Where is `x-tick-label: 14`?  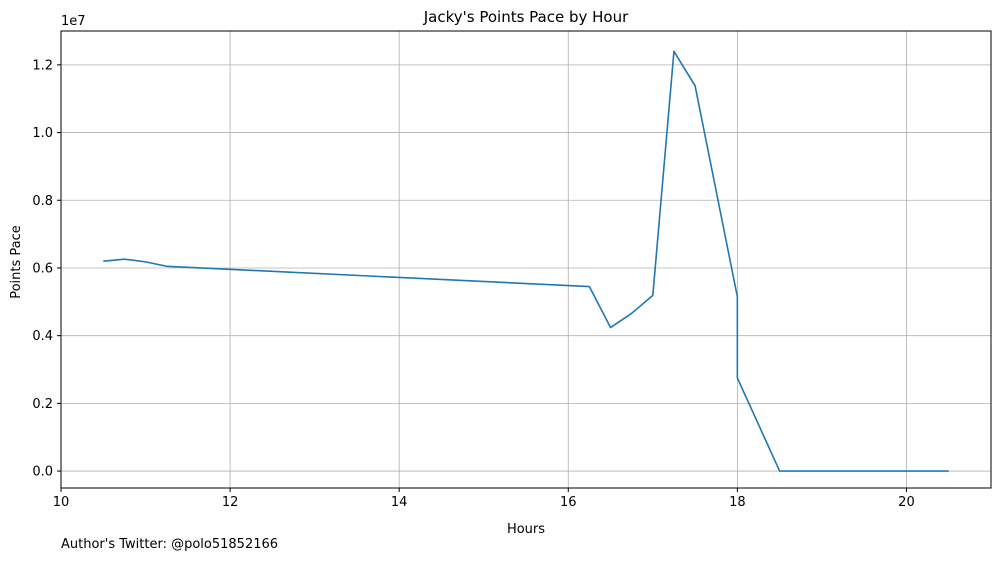 x-tick-label: 14 is located at coordinates (399, 502).